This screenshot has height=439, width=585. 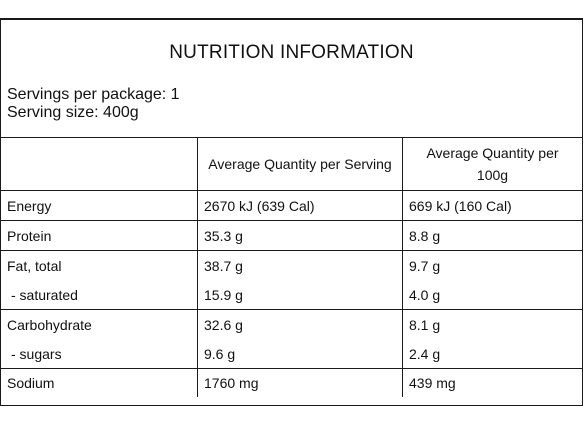 What do you see at coordinates (299, 265) in the screenshot?
I see `per-serving-value: 38.7 g` at bounding box center [299, 265].